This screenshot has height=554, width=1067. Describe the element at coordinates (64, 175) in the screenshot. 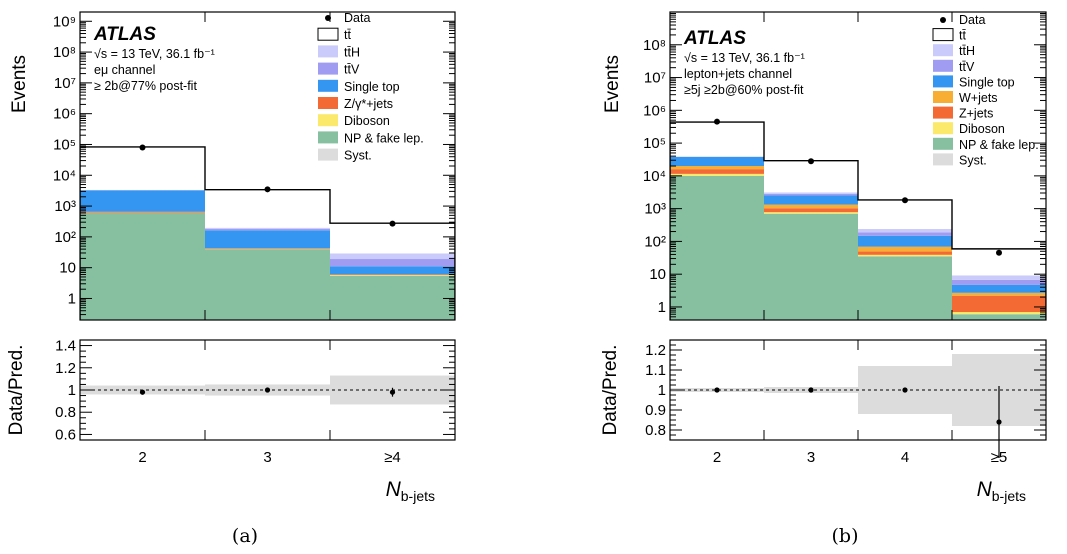

I see `y-tick-label: 10⁴` at that location.